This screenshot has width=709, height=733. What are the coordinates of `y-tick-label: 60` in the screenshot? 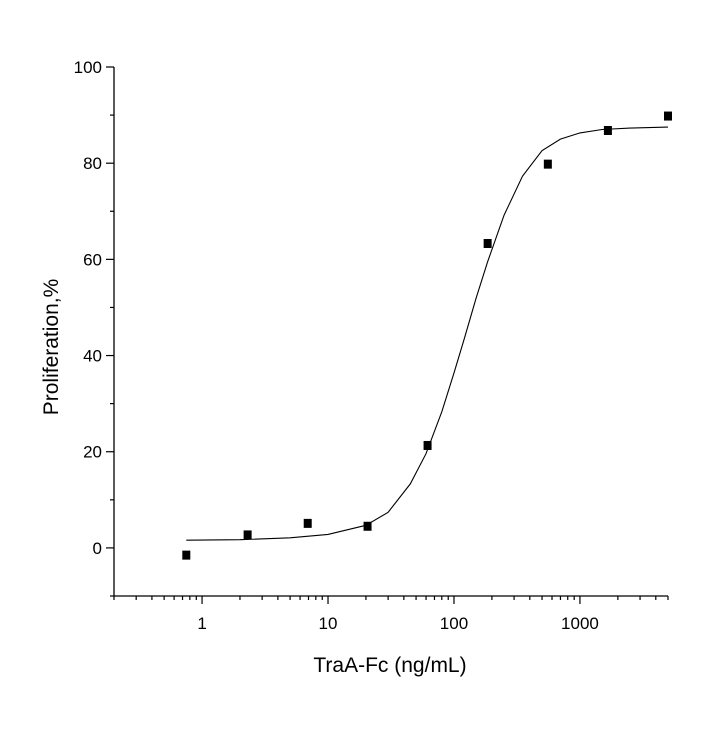 It's located at (92, 259).